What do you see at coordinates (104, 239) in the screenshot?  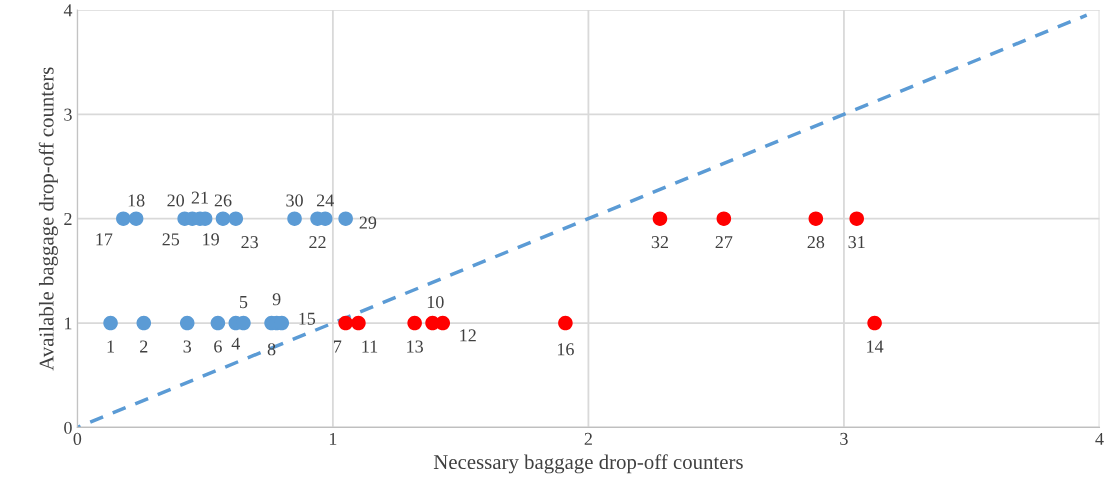 I see `annotation: 17` at bounding box center [104, 239].